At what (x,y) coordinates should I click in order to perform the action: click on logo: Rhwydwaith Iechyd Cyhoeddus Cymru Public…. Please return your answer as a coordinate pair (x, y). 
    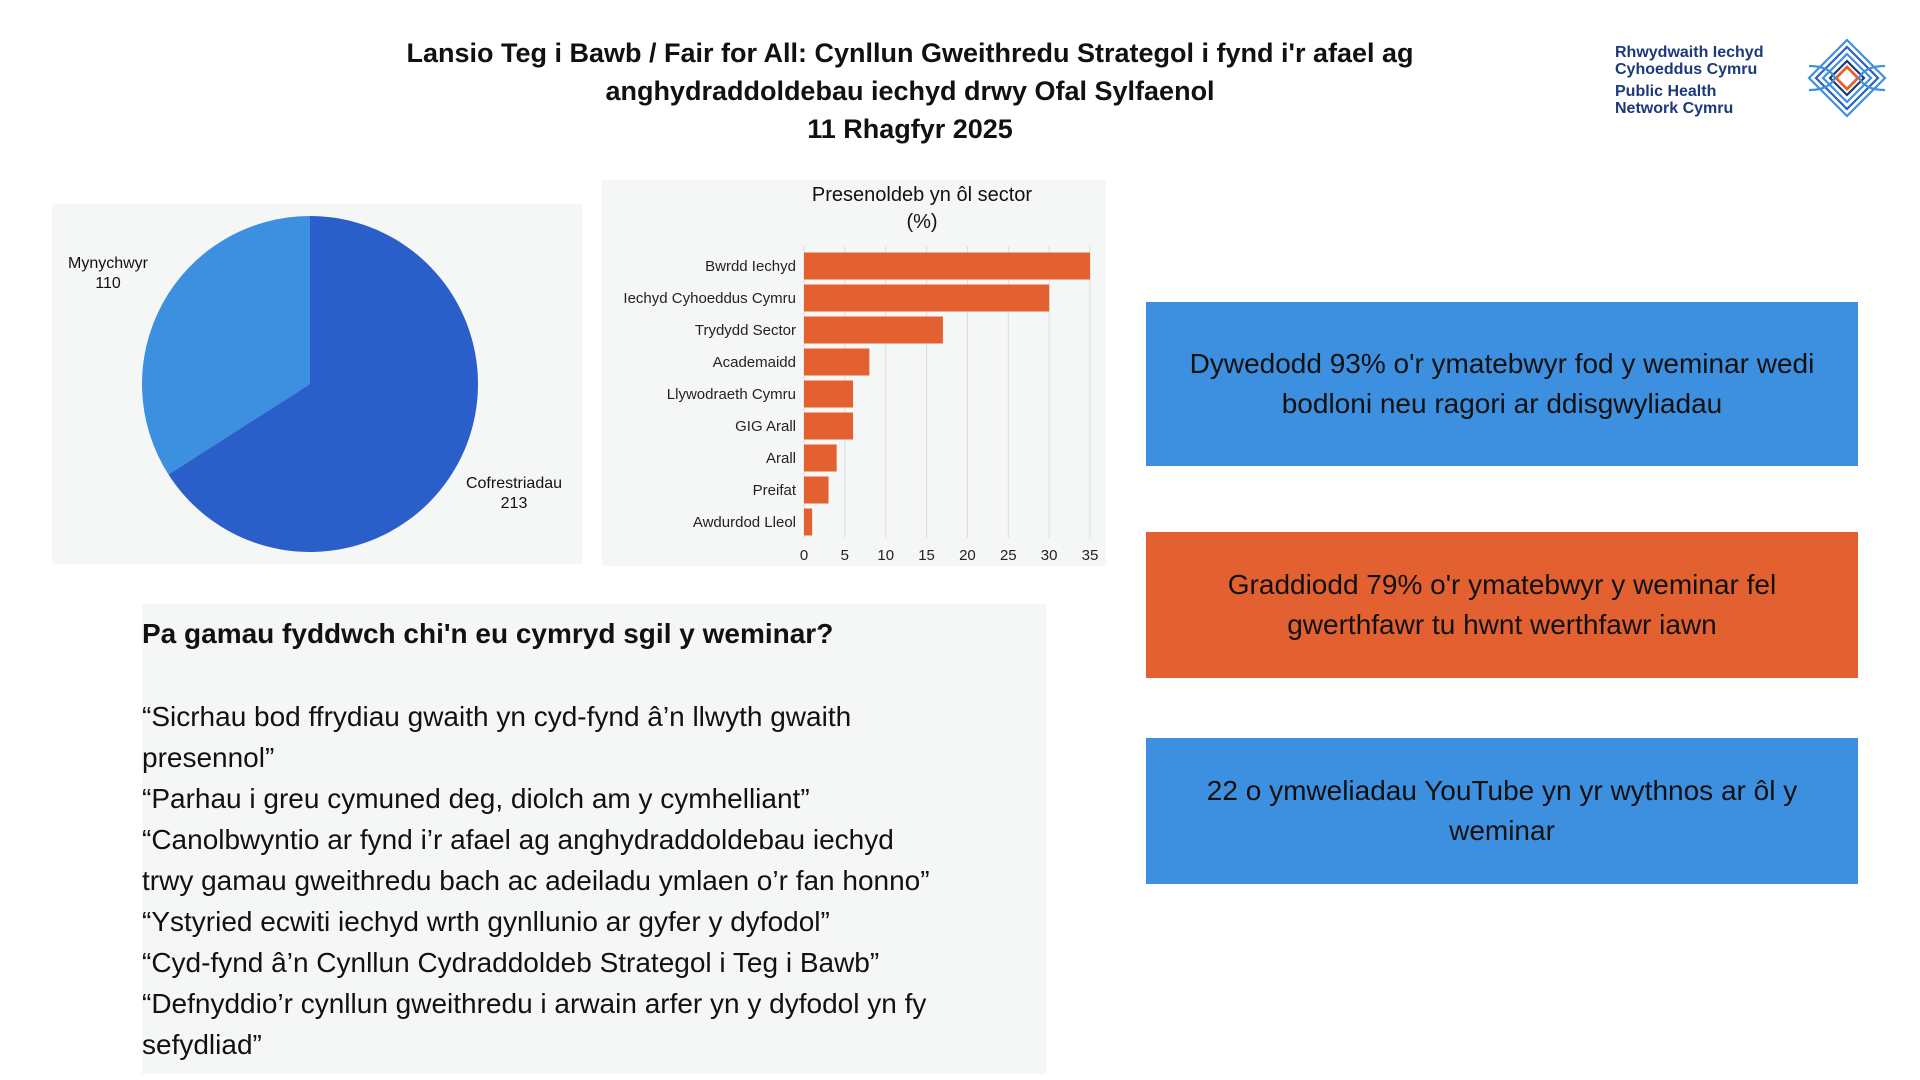
    Looking at the image, I should click on (1755, 81).